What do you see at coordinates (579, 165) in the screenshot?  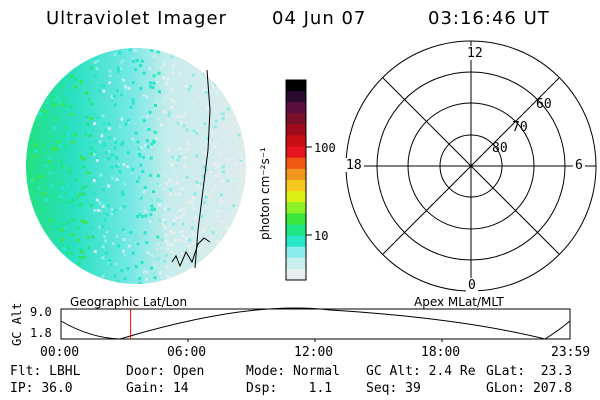 I see `polar-label-dawn: 6` at bounding box center [579, 165].